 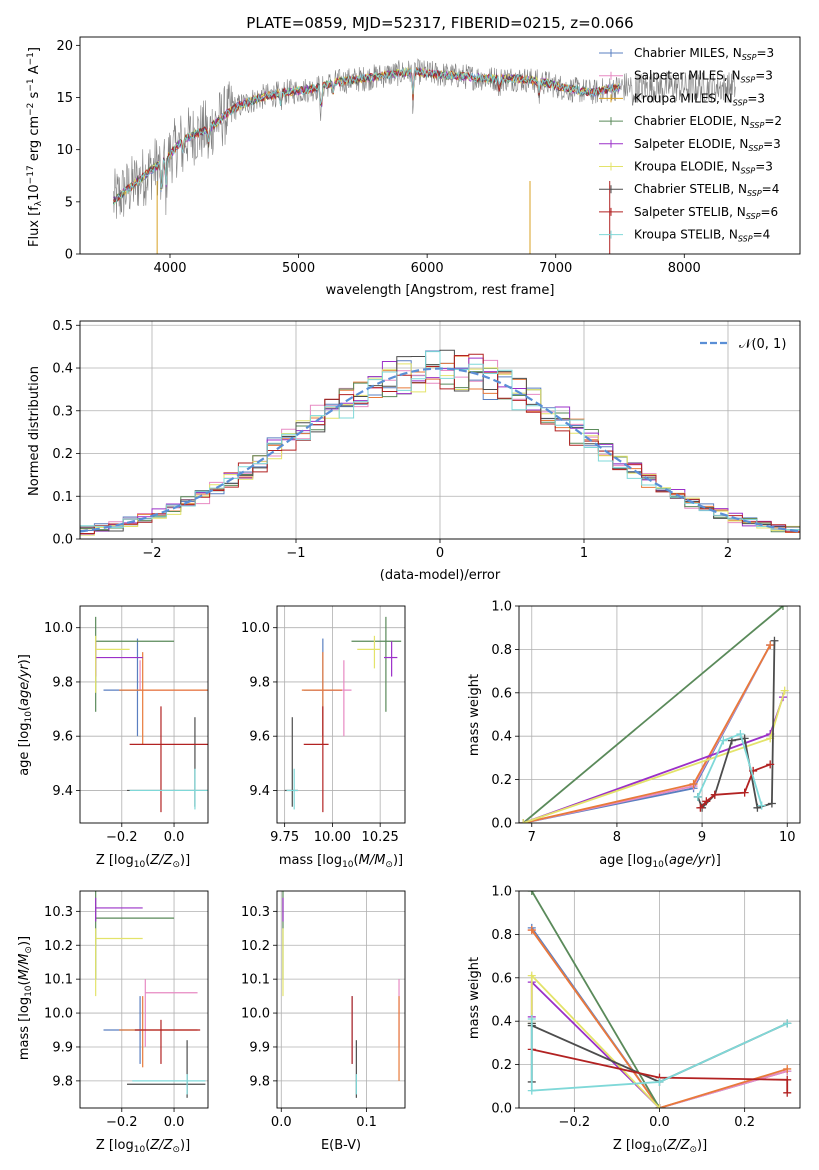 What do you see at coordinates (660, 861) in the screenshot?
I see `x-axis-label: age [log10(age/yr)]` at bounding box center [660, 861].